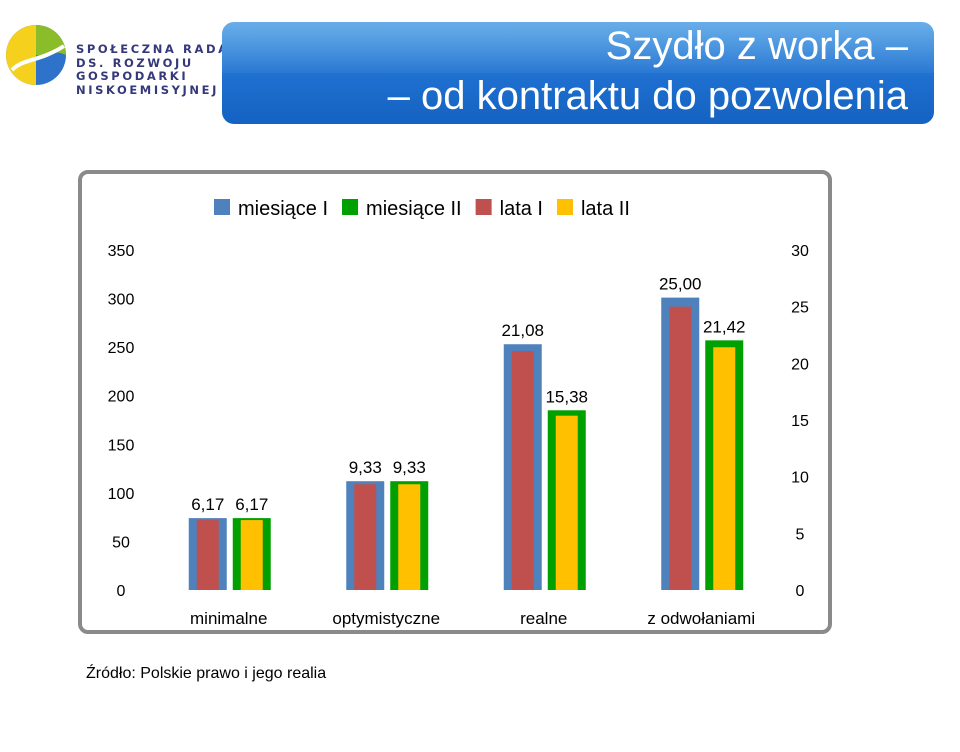 Image resolution: width=960 pixels, height=752 pixels. What do you see at coordinates (153, 49) in the screenshot?
I see `logo-line: SPOŁECZNA RADA` at bounding box center [153, 49].